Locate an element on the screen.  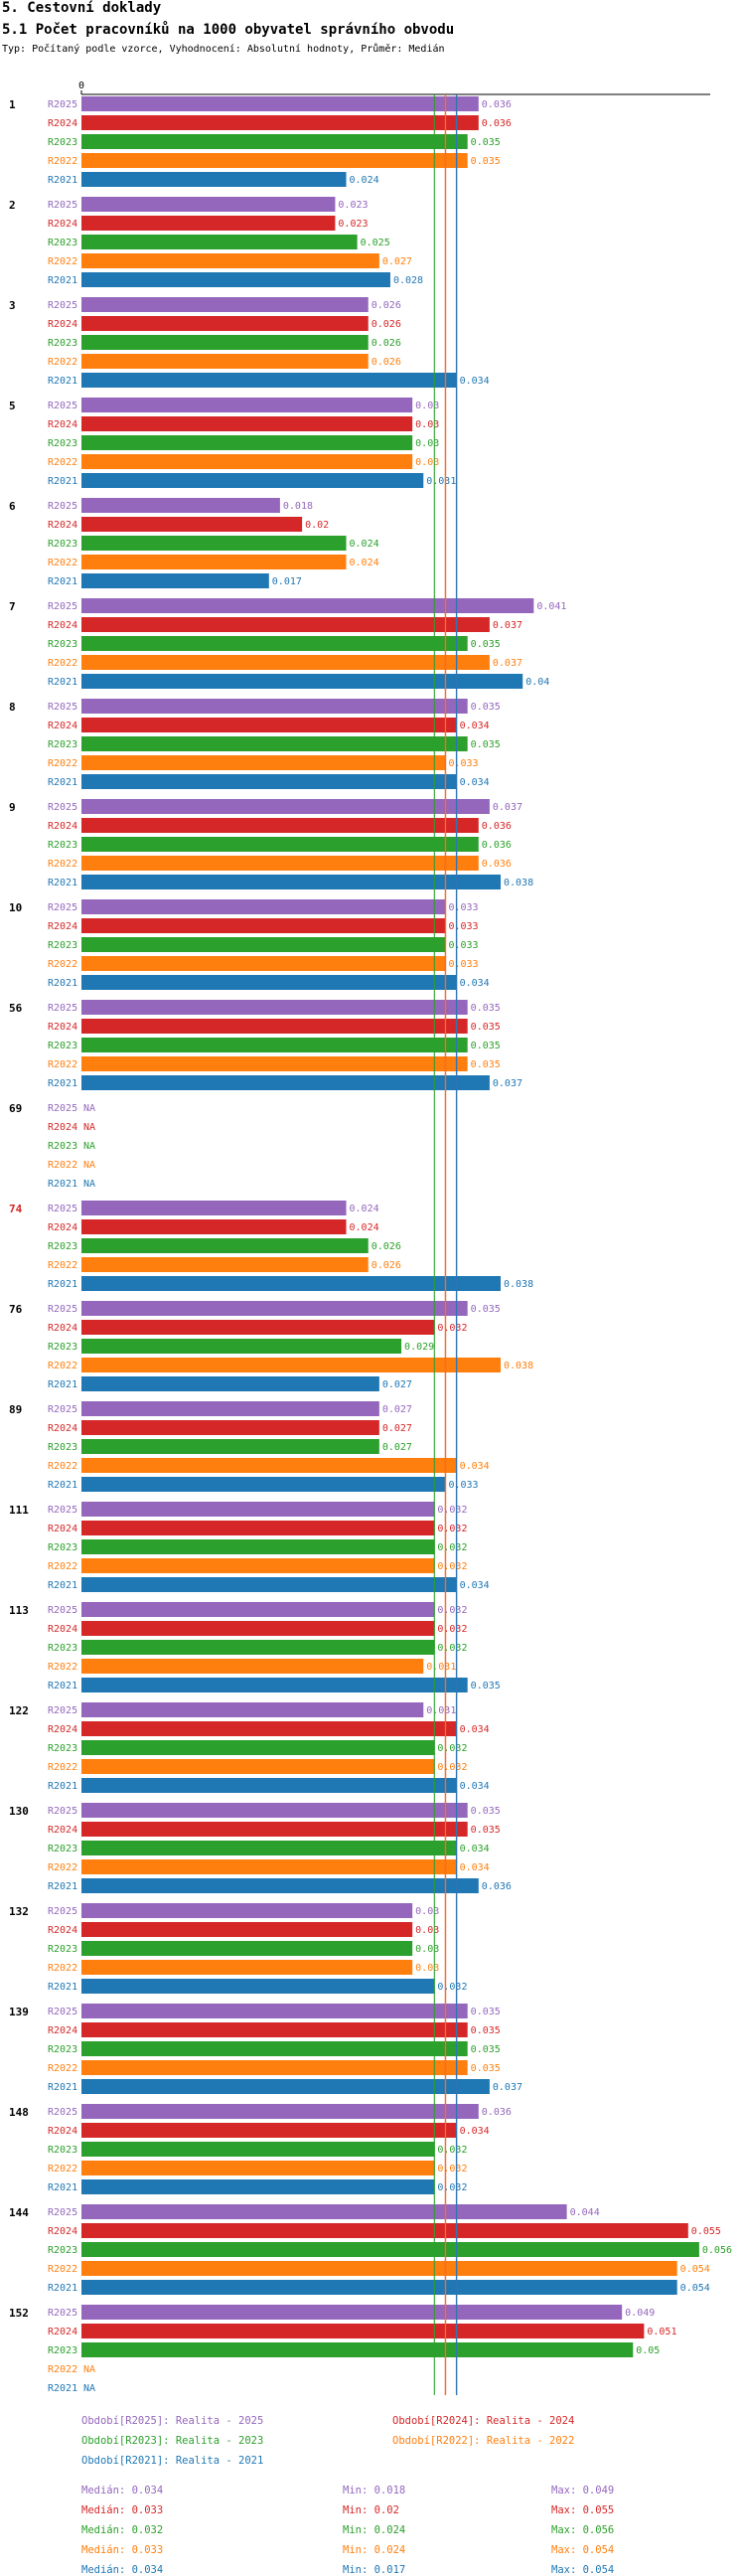
stat-min: Min: 0.024 is located at coordinates (374, 2550).